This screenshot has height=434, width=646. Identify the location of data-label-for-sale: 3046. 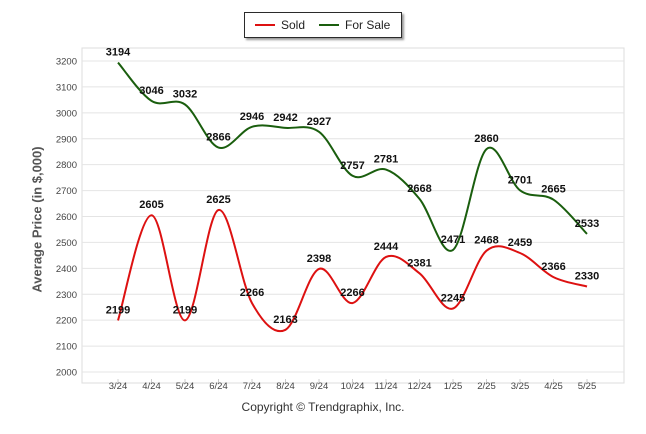
(151, 91).